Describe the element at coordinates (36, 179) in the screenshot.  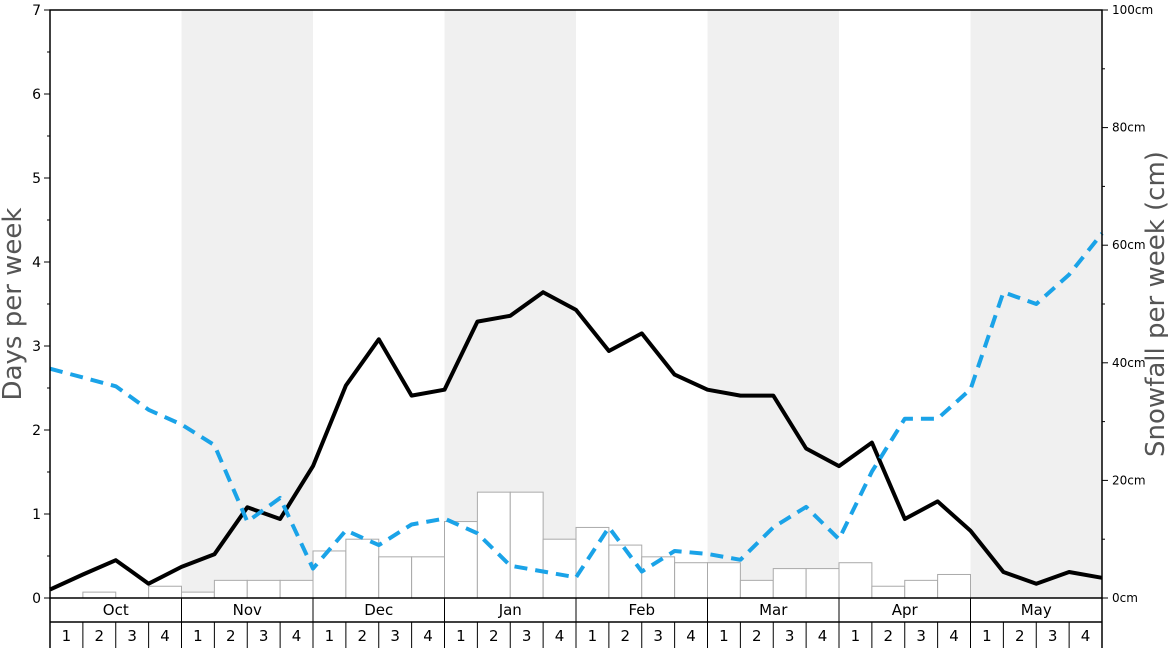
I see `left-tick-label: 5` at that location.